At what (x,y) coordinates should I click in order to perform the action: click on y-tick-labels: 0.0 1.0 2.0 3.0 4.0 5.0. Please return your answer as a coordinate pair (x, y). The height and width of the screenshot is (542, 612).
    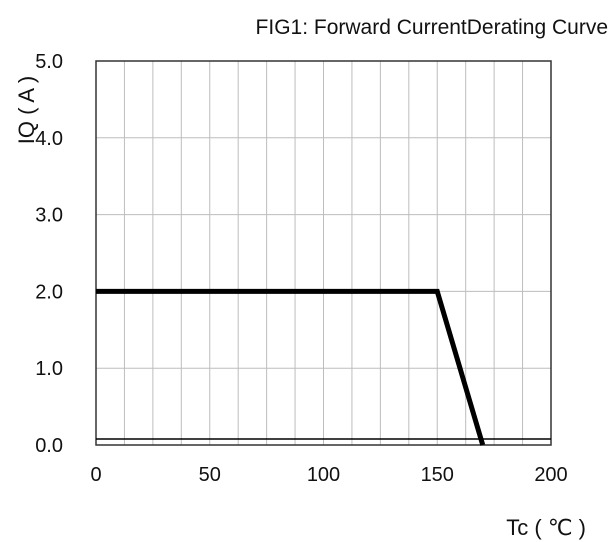
    Looking at the image, I should click on (49, 254).